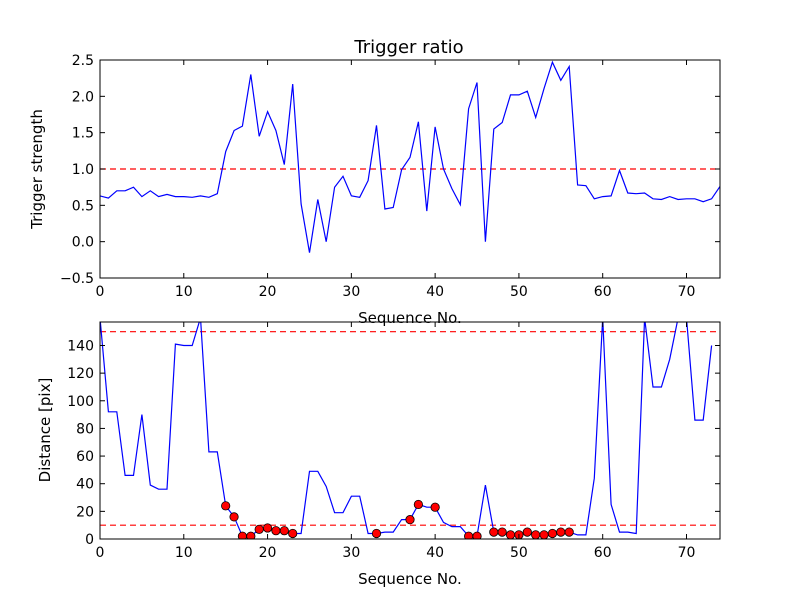 The width and height of the screenshot is (800, 600). Describe the element at coordinates (37, 169) in the screenshot. I see `trigger-y-axis-label: Trigger strength` at that location.